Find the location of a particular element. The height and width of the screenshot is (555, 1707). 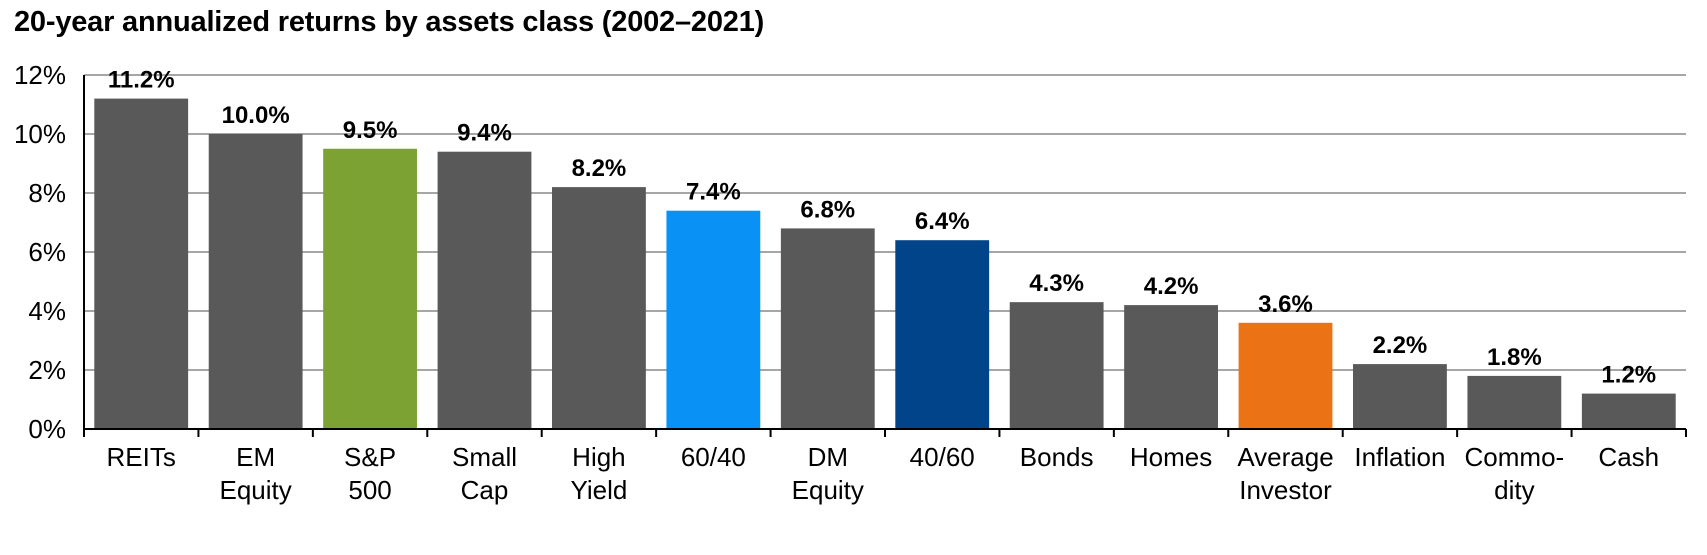

data-label: 6.8% is located at coordinates (827, 209).